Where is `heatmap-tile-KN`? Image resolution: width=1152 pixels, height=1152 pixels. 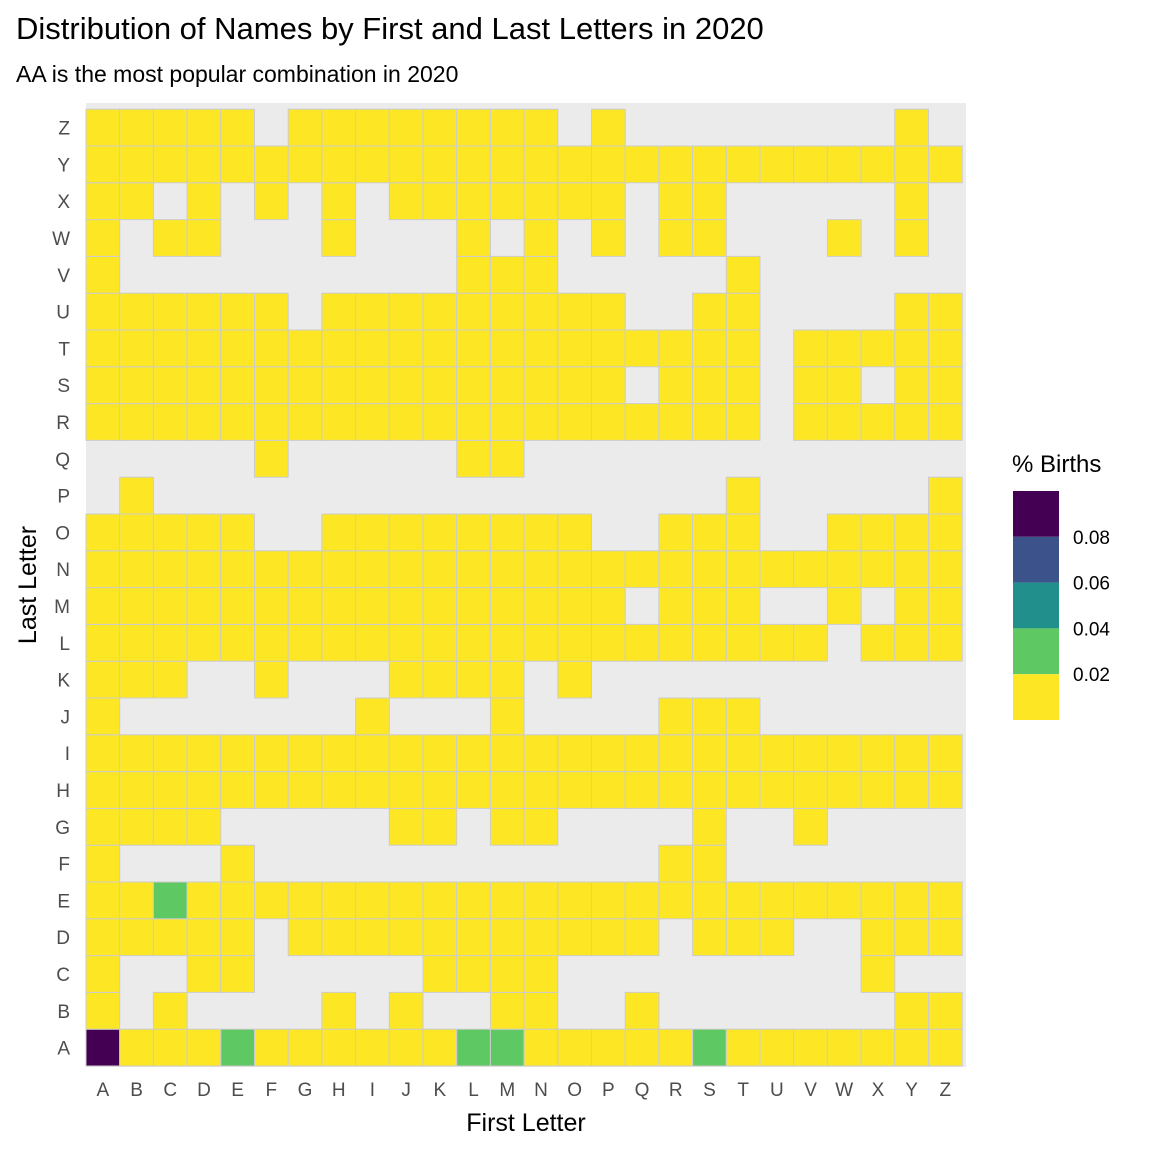
heatmap-tile-KN is located at coordinates (440, 569).